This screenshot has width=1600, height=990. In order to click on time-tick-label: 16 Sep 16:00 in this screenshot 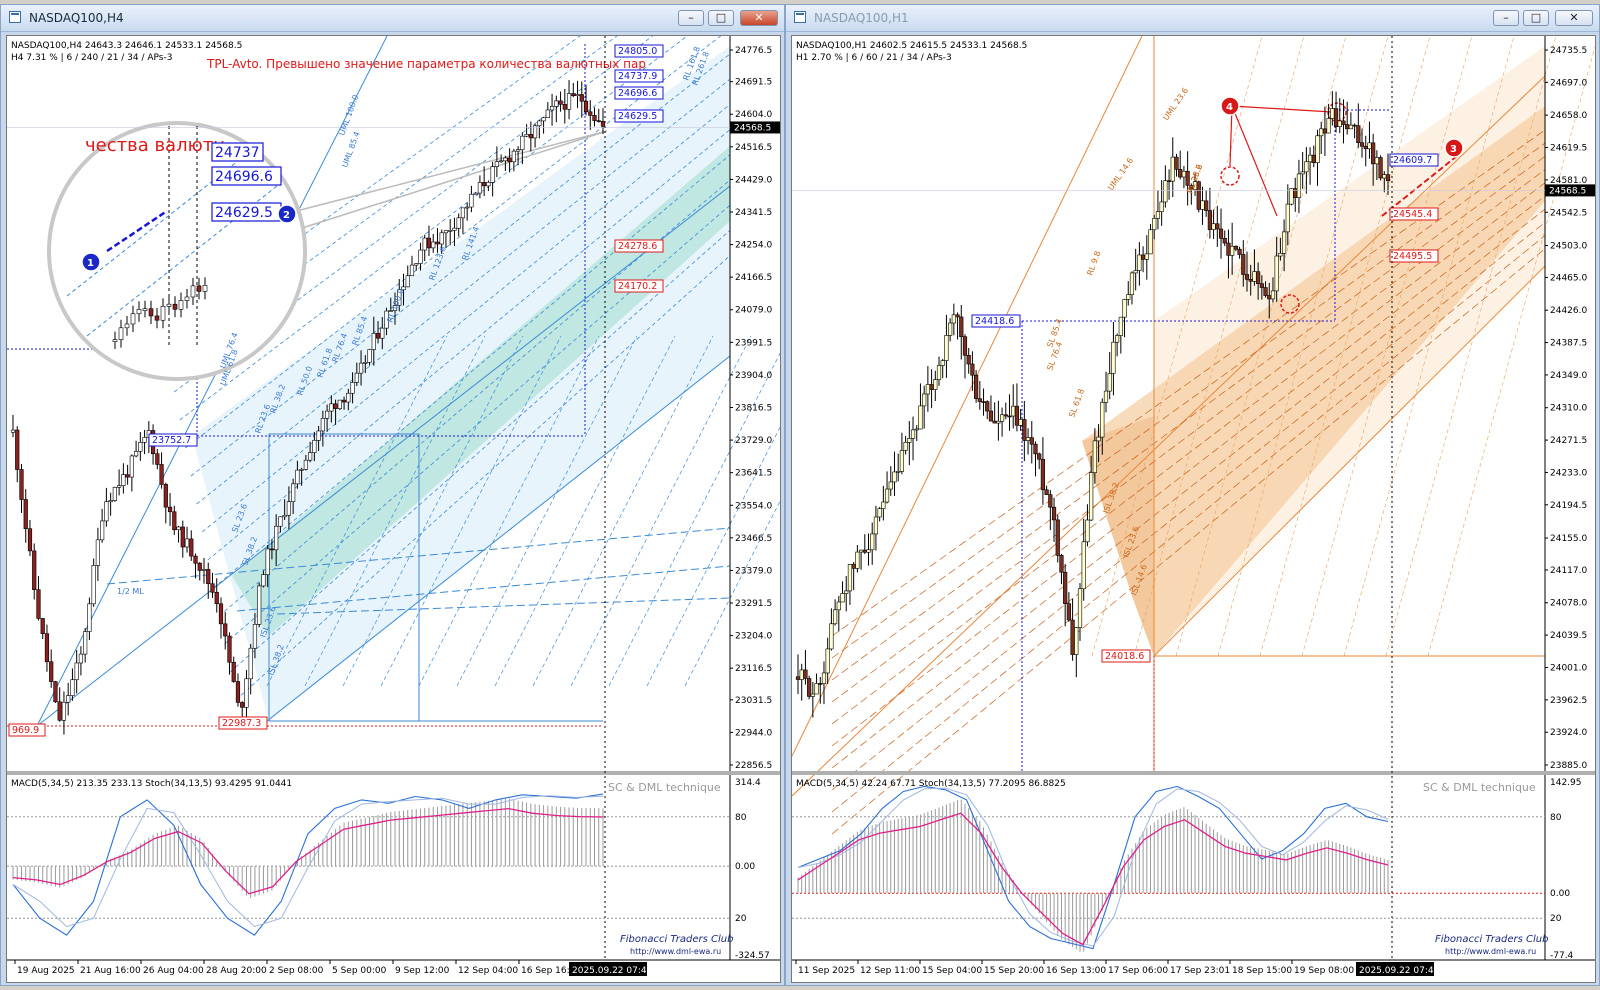, I will do `click(551, 971)`.